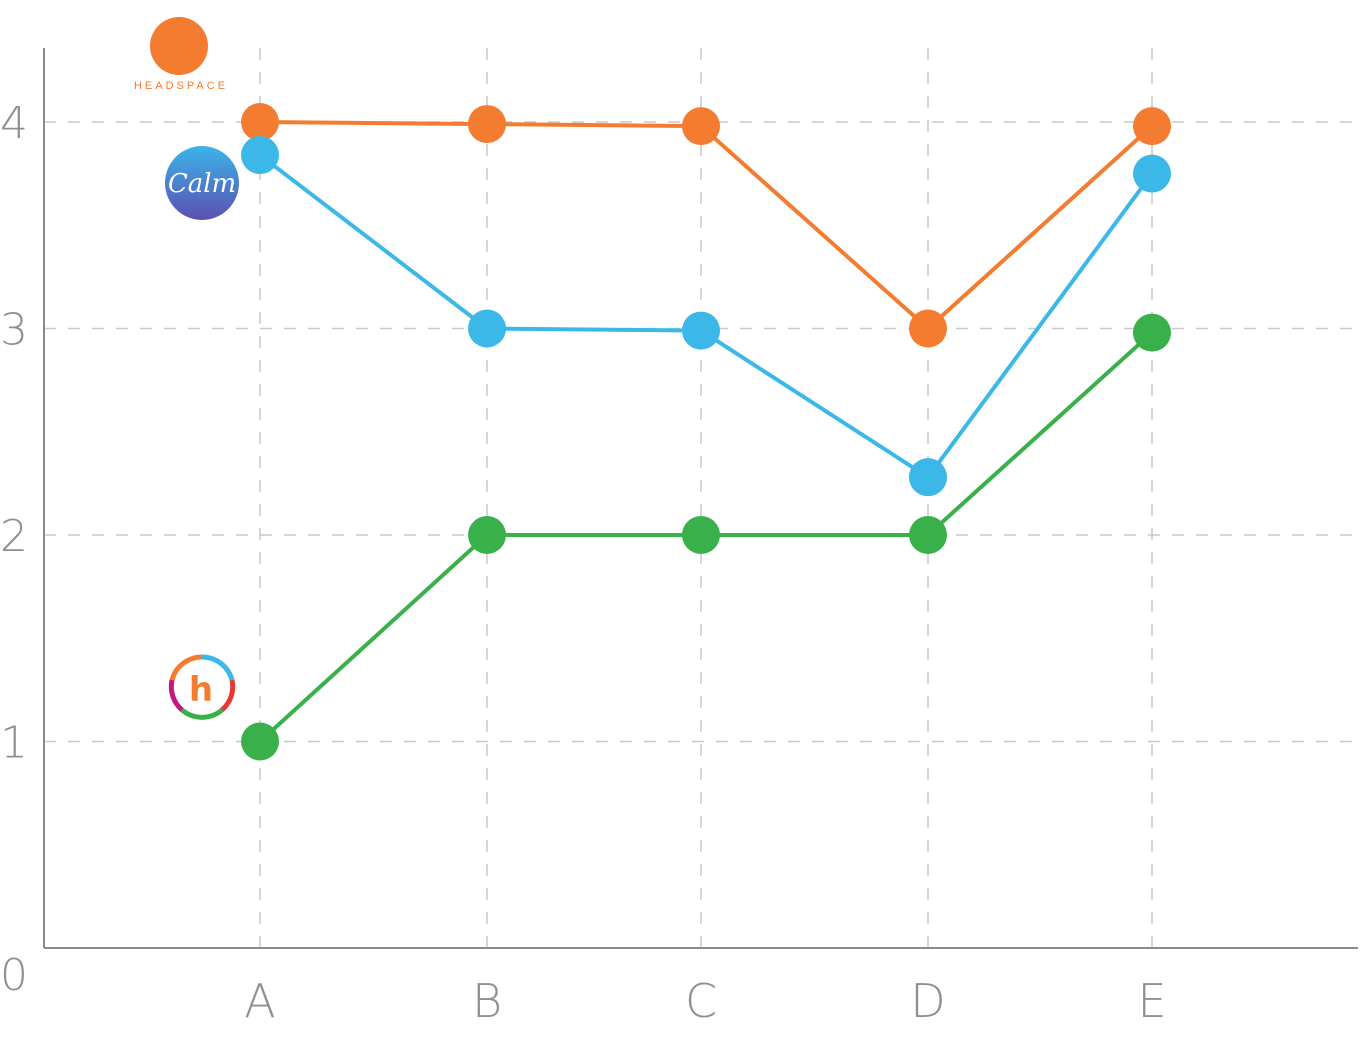 Image resolution: width=1367 pixels, height=1037 pixels. What do you see at coordinates (14, 330) in the screenshot?
I see `y-tick-label: 3` at bounding box center [14, 330].